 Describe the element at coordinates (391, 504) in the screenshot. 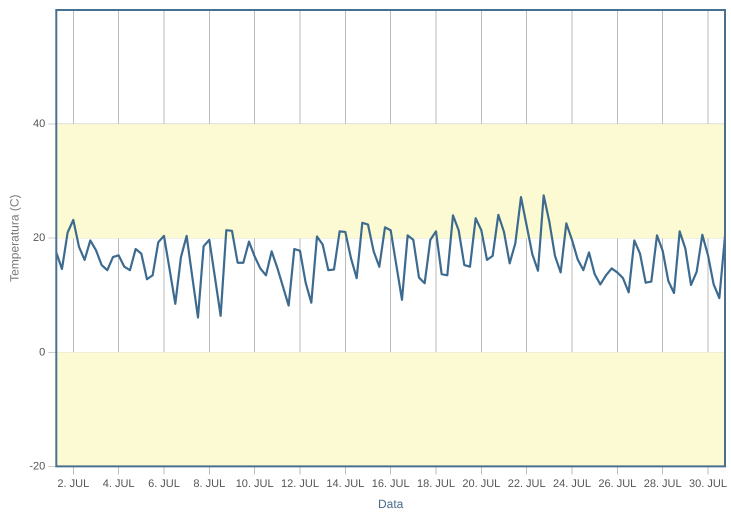

I see `x-axis-title: Data` at that location.